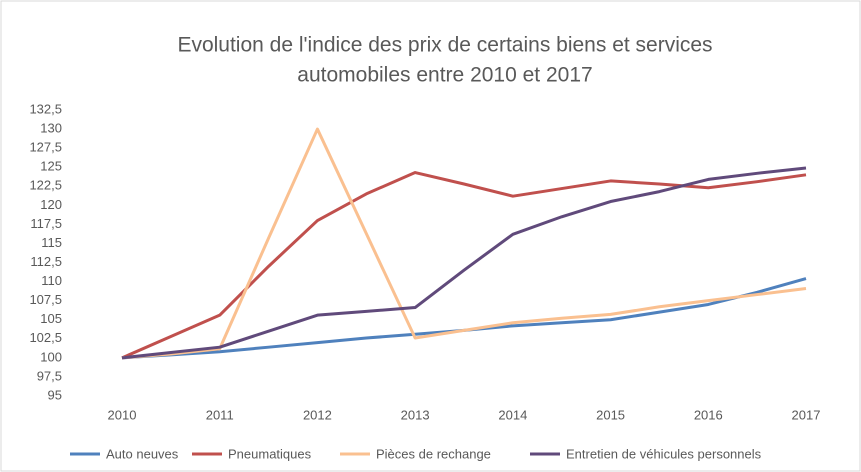  Describe the element at coordinates (51, 280) in the screenshot. I see `y-tick-label: 110` at that location.